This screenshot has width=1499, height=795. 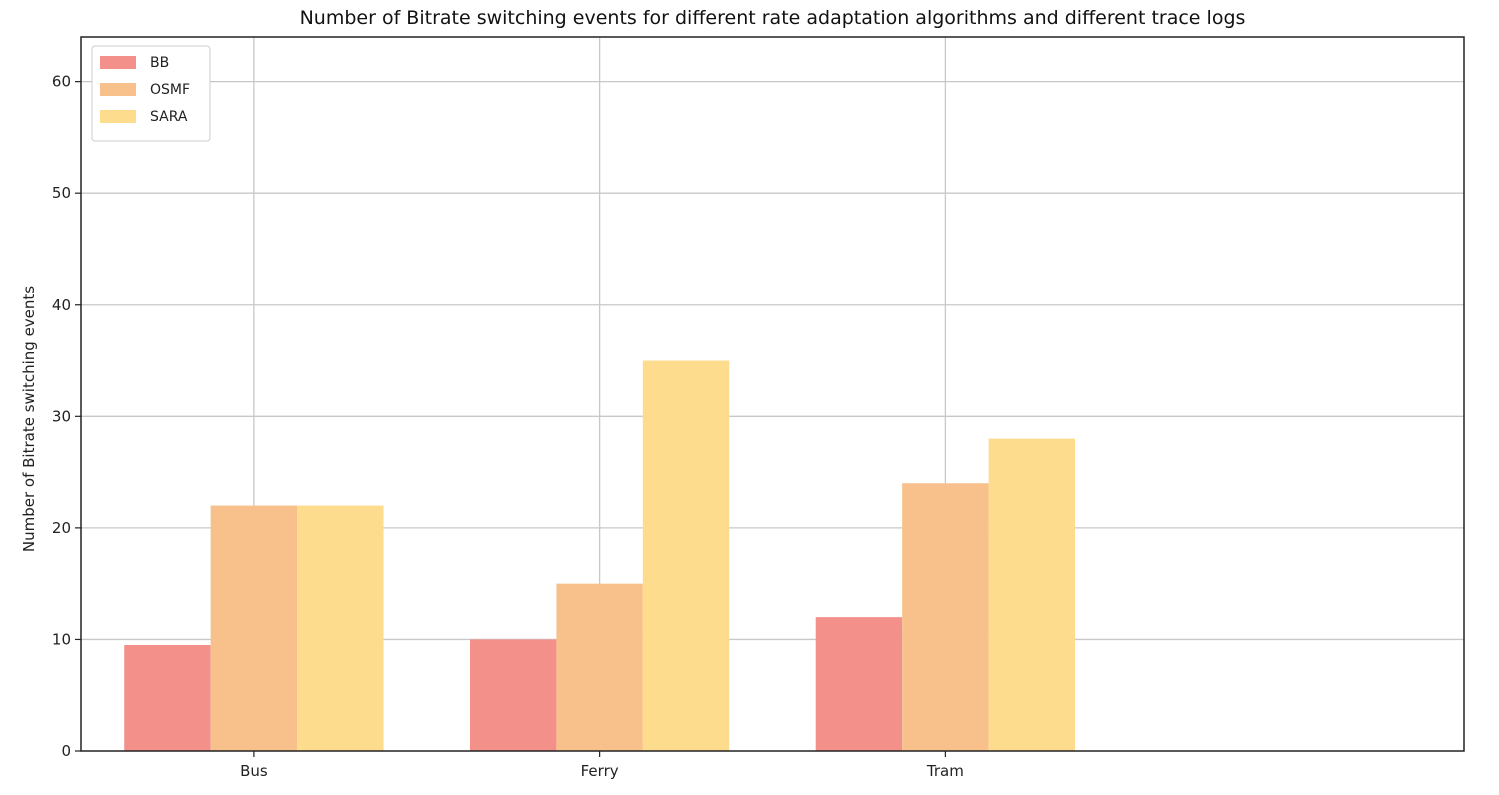 I want to click on x-tick-label: Ferry, so click(x=600, y=771).